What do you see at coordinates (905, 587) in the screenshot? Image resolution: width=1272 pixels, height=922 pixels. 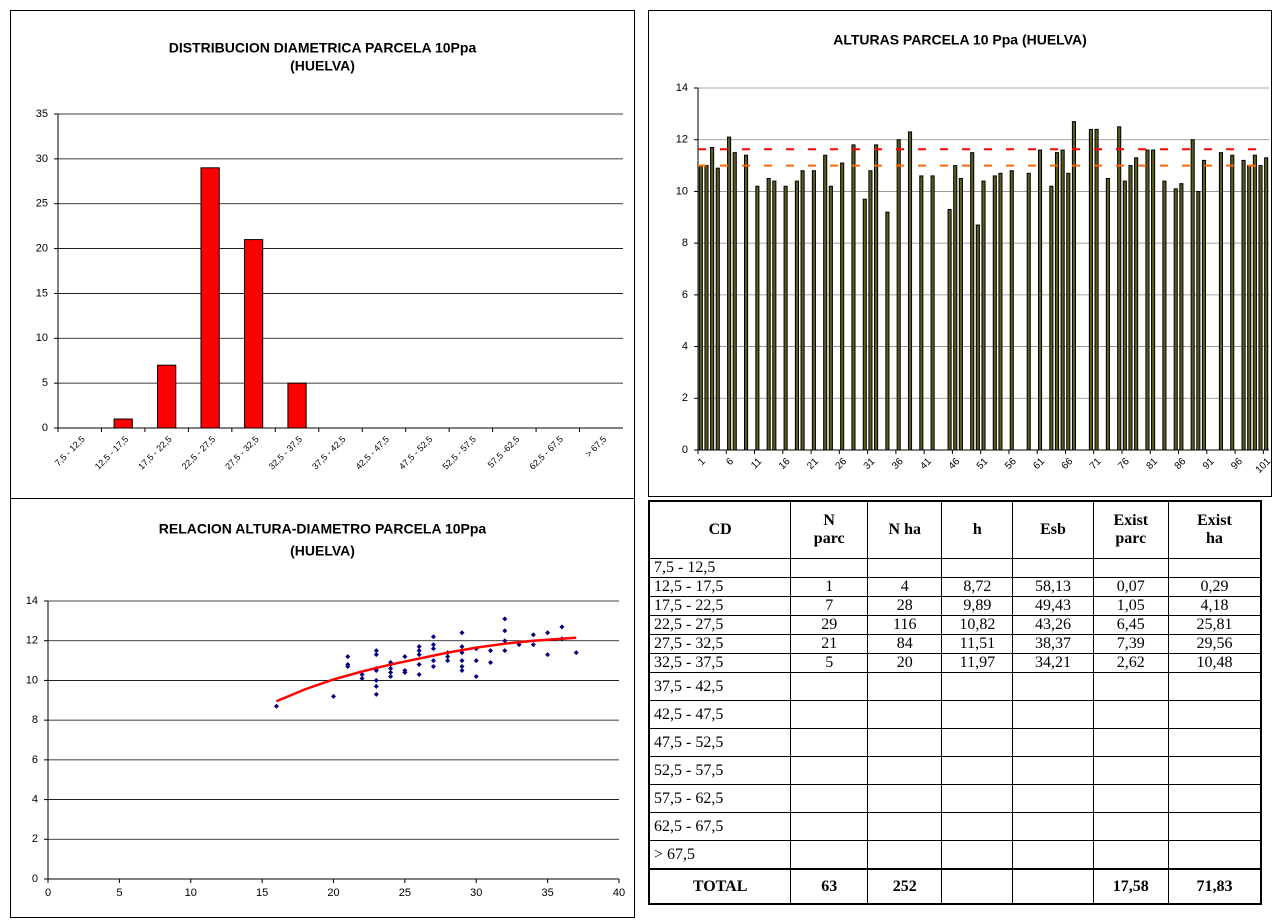 I see `table-cell: 4` at bounding box center [905, 587].